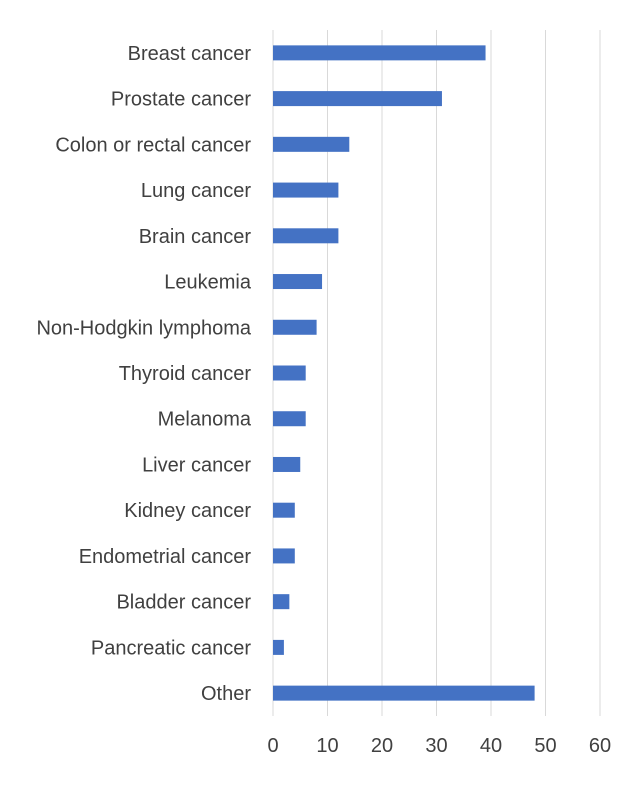 This screenshot has height=785, width=642. I want to click on x-tick-label: 40, so click(491, 746).